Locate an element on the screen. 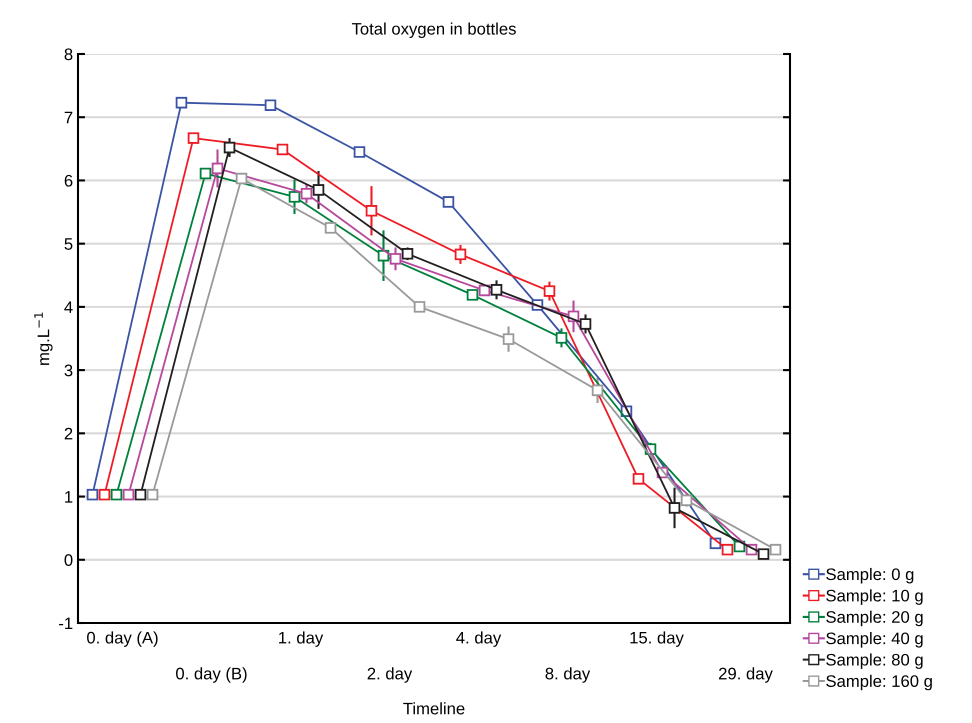 The height and width of the screenshot is (723, 972). x-axis-title: Timeline is located at coordinates (433, 708).